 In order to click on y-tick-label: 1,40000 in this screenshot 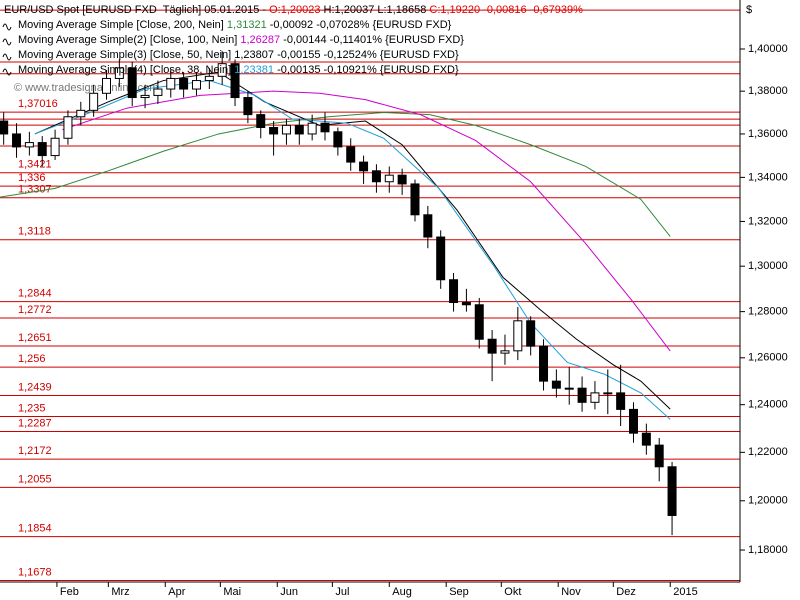, I will do `click(768, 49)`.